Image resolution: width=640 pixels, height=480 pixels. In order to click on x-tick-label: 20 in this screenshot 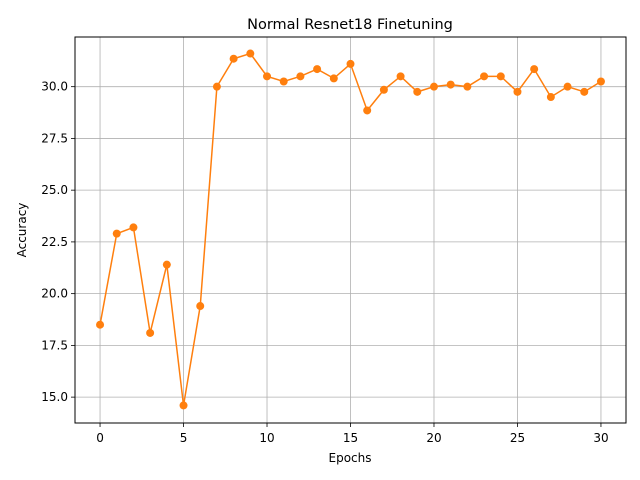, I will do `click(433, 438)`.